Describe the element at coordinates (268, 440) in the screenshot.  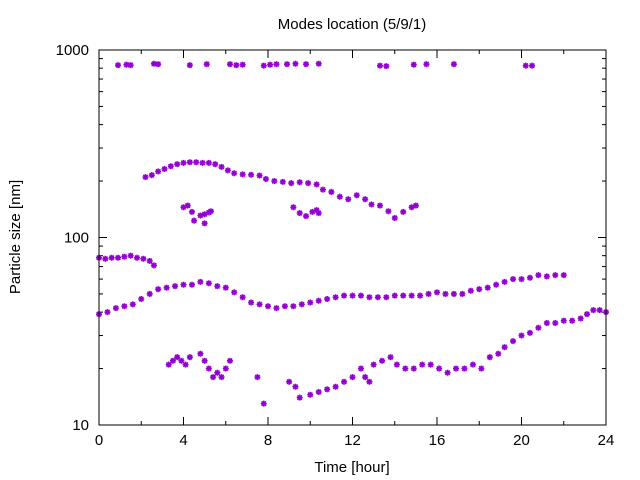
I see `x-tick-label: 8` at that location.